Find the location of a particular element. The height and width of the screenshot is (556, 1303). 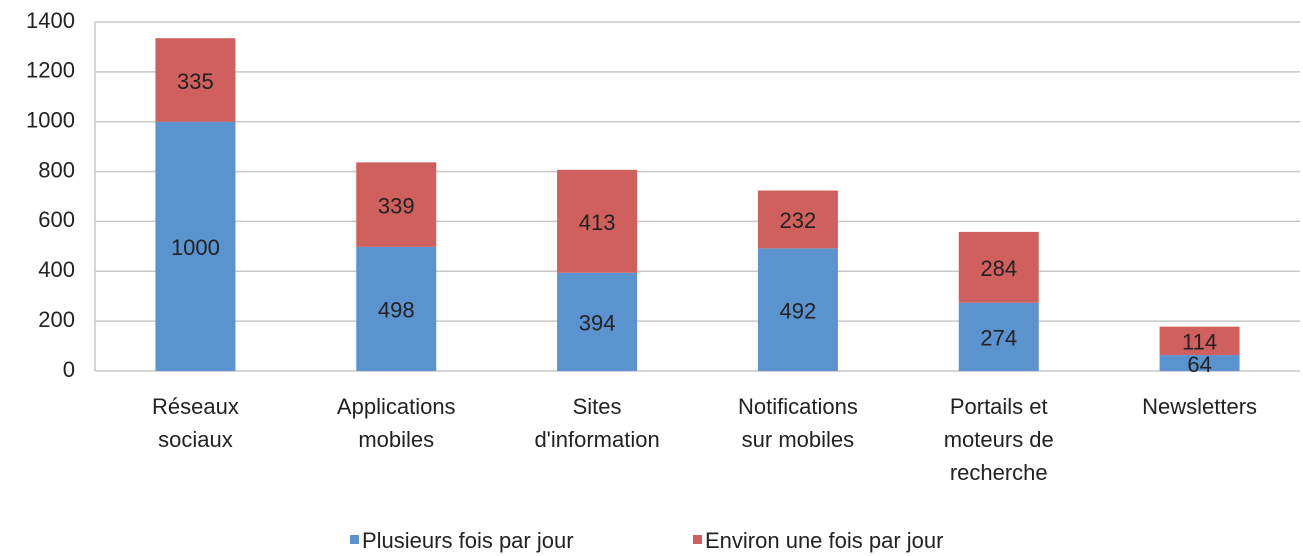

x-tick-label: Newsletters is located at coordinates (1199, 406).